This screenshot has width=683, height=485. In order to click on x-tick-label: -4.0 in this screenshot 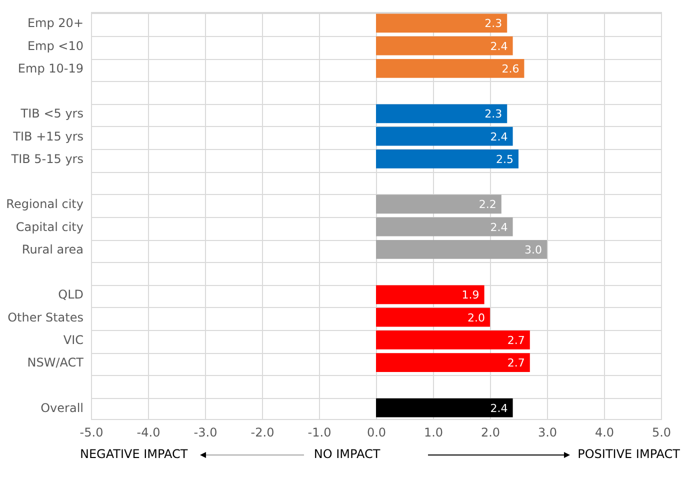, I will do `click(148, 433)`.